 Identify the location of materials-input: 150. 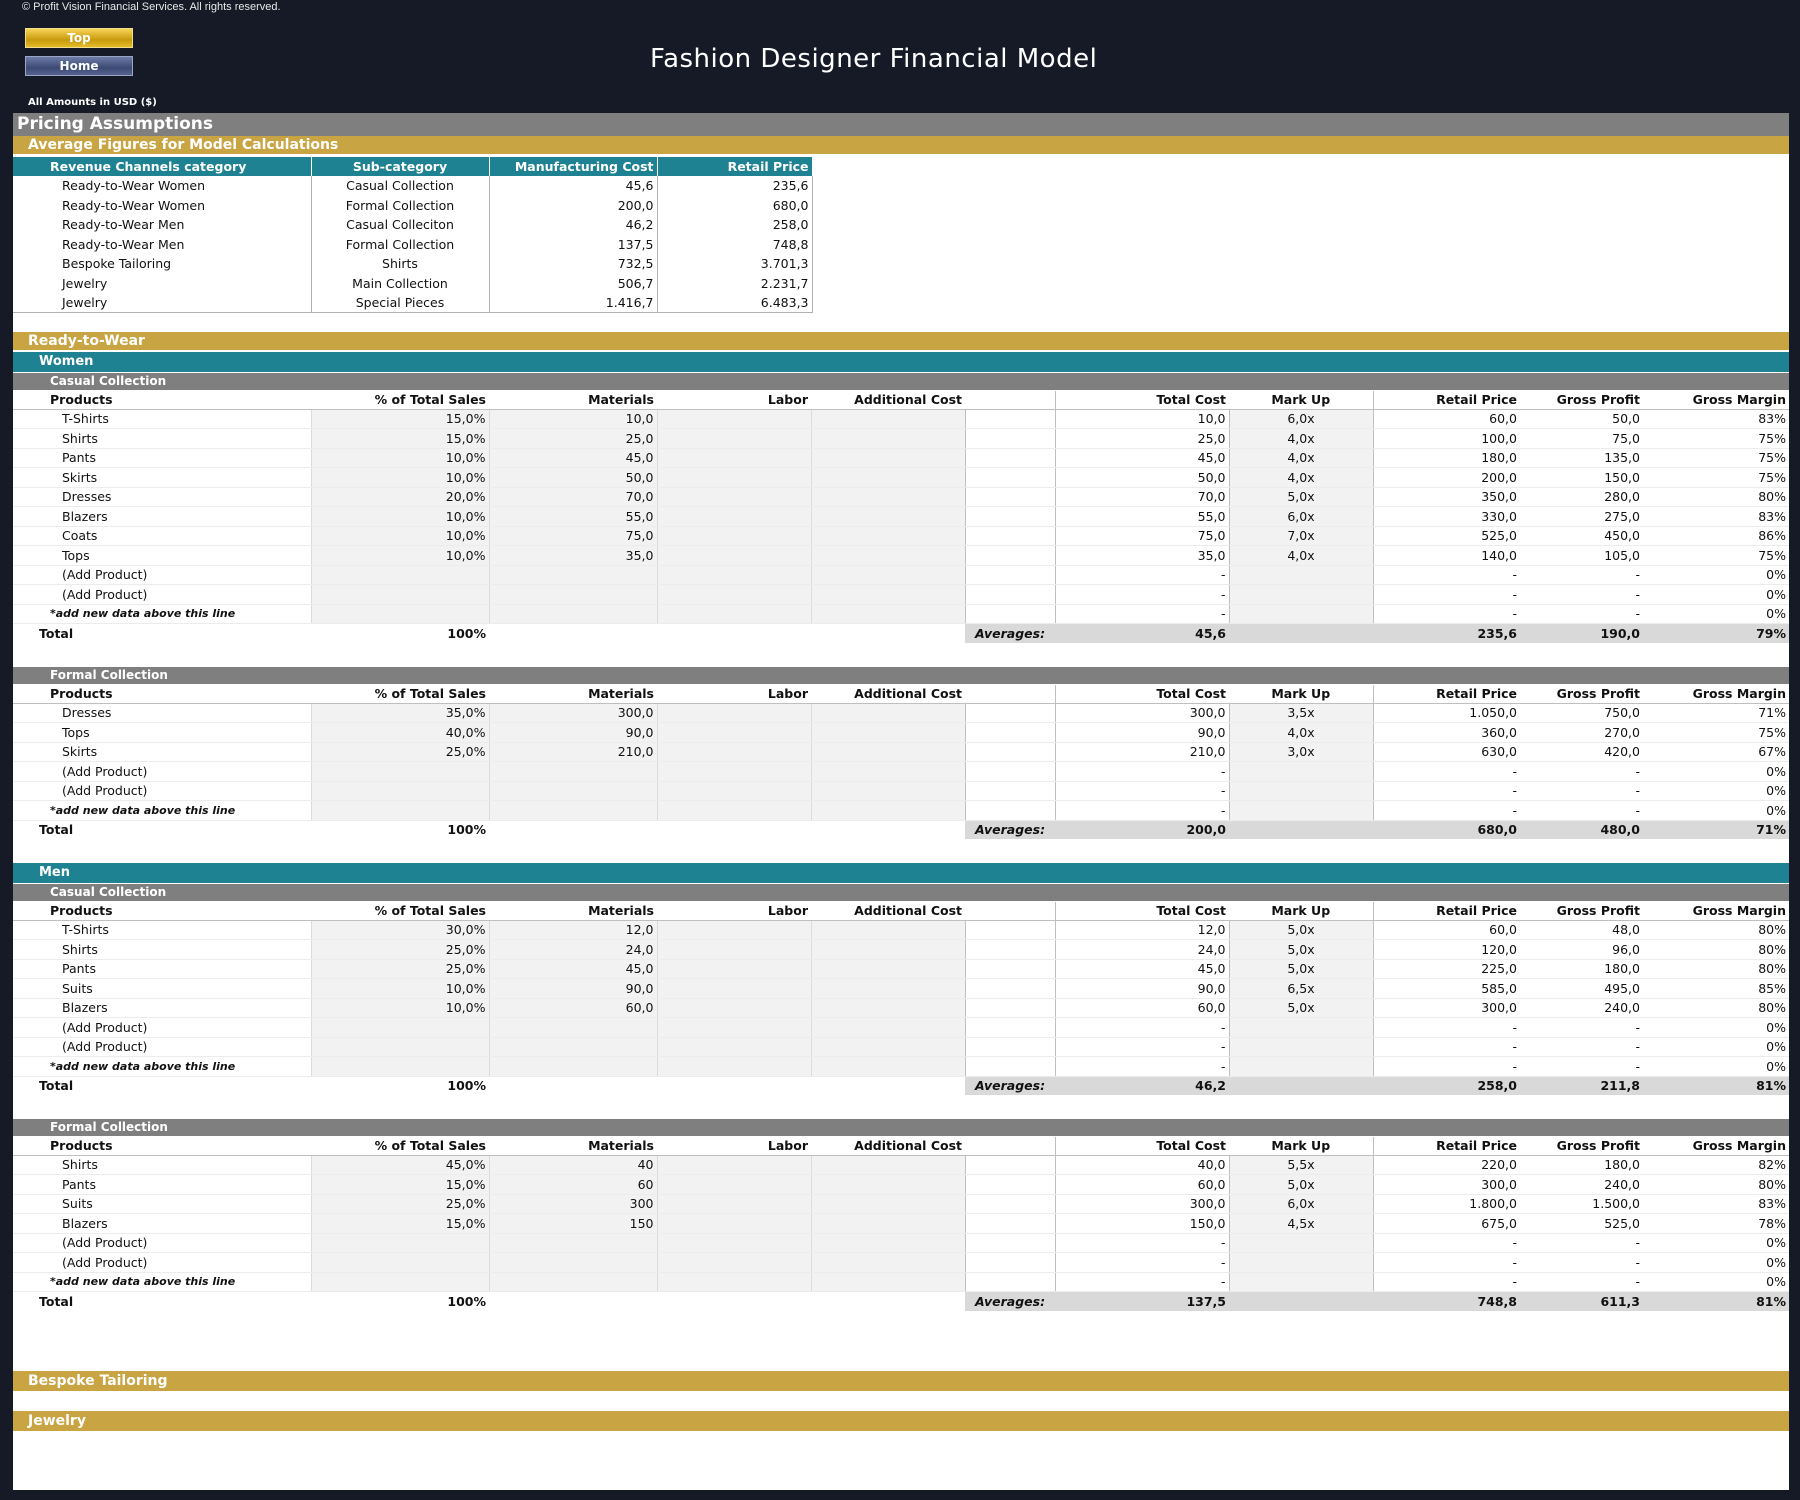
(572, 1223).